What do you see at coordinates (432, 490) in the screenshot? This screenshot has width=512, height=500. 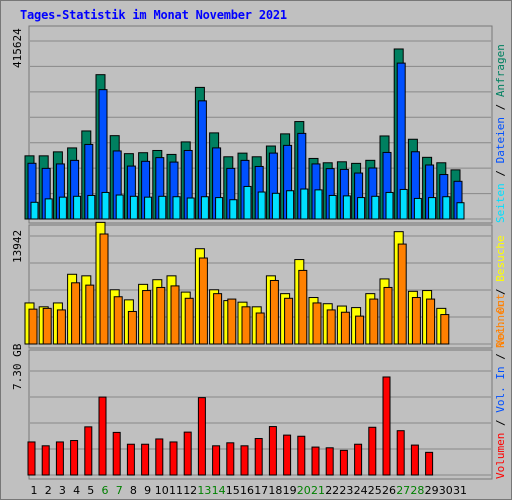 I see `x-tick-label: 29` at bounding box center [432, 490].